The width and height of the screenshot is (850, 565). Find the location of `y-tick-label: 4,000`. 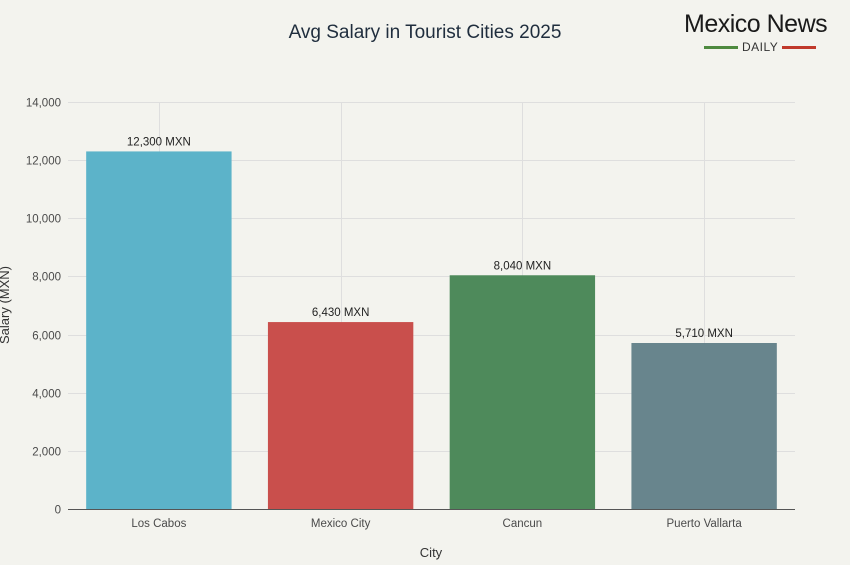

y-tick-label: 4,000 is located at coordinates (46, 395).